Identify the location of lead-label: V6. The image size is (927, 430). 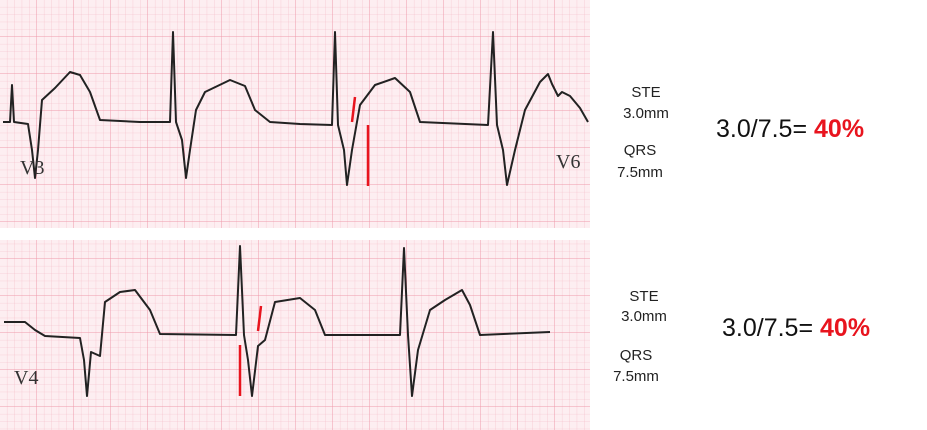
(568, 162).